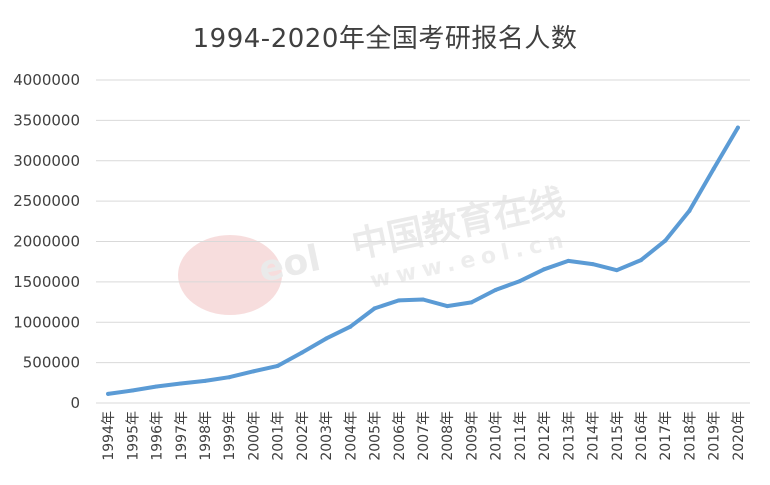 This screenshot has height=485, width=770. I want to click on y-tick-label: 4000000, so click(46, 80).